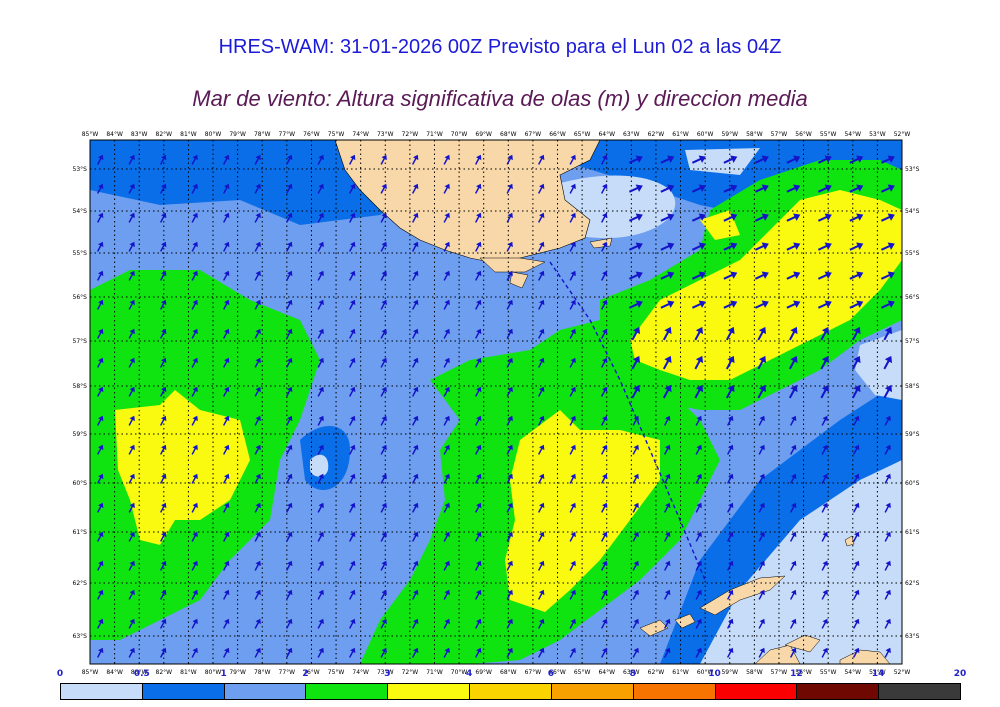 The height and width of the screenshot is (707, 1000). I want to click on lon-tick-label: 64°W, so click(606, 134).